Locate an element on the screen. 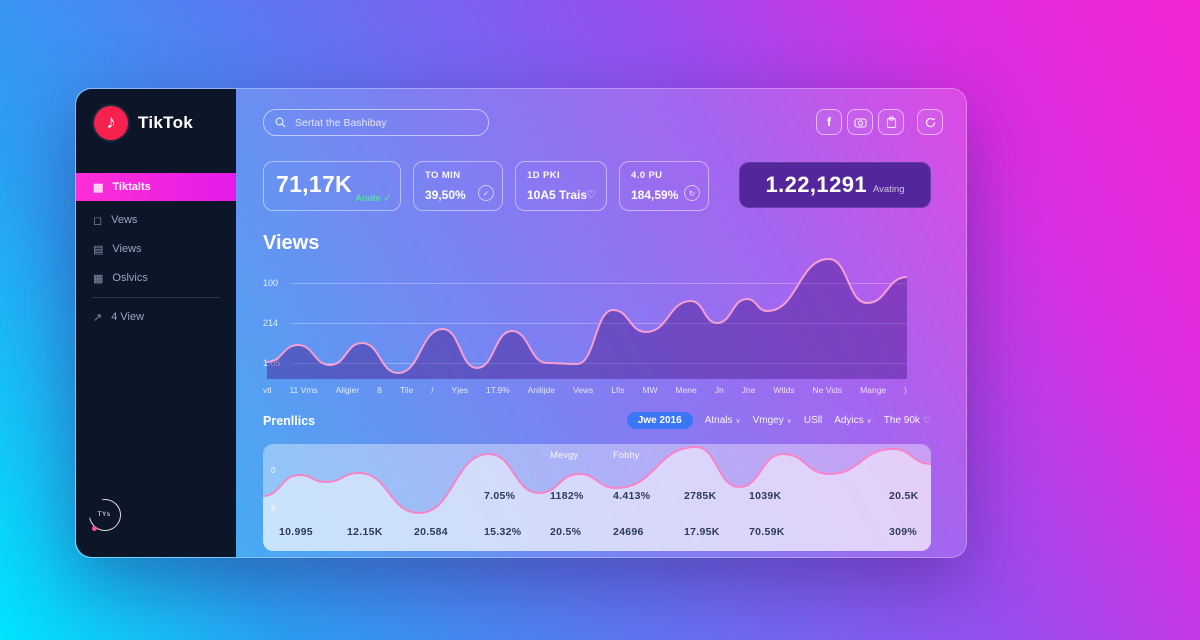 The width and height of the screenshot is (1200, 640). sidebar-item-oslvics: ▦ Oslvics is located at coordinates (156, 278).